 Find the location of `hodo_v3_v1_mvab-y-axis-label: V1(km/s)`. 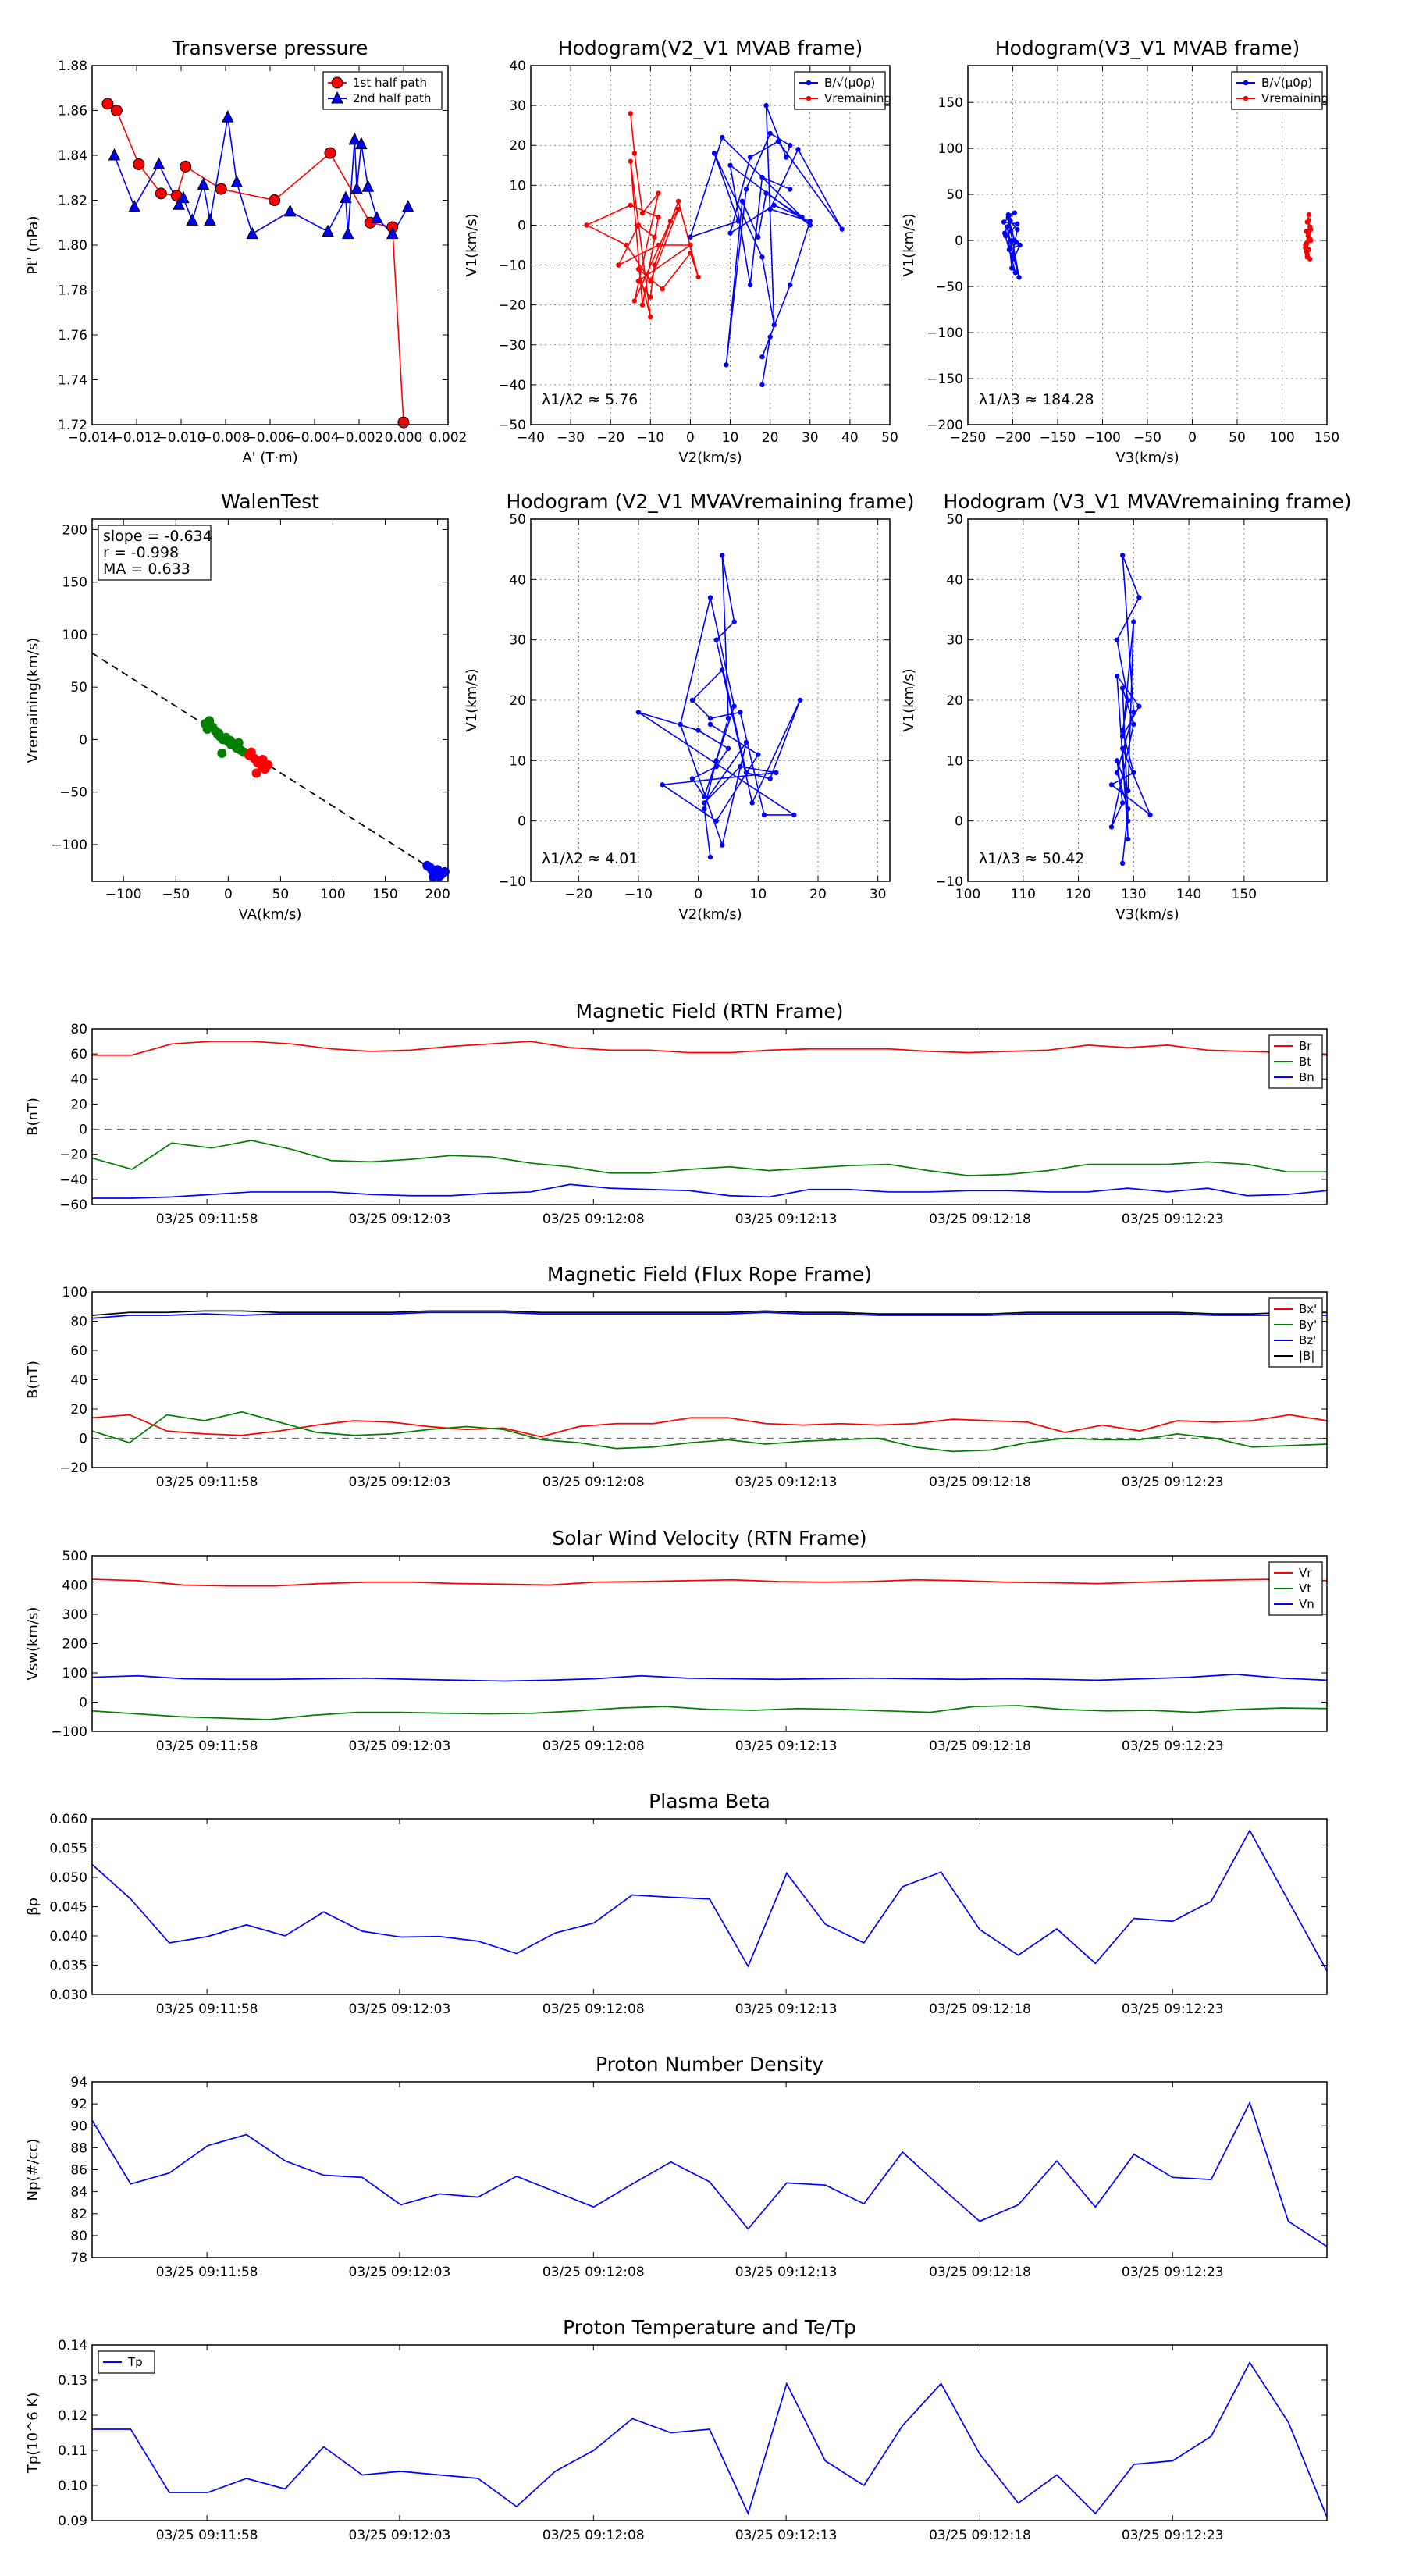

hodo_v3_v1_mvab-y-axis-label: V1(km/s) is located at coordinates (909, 245).